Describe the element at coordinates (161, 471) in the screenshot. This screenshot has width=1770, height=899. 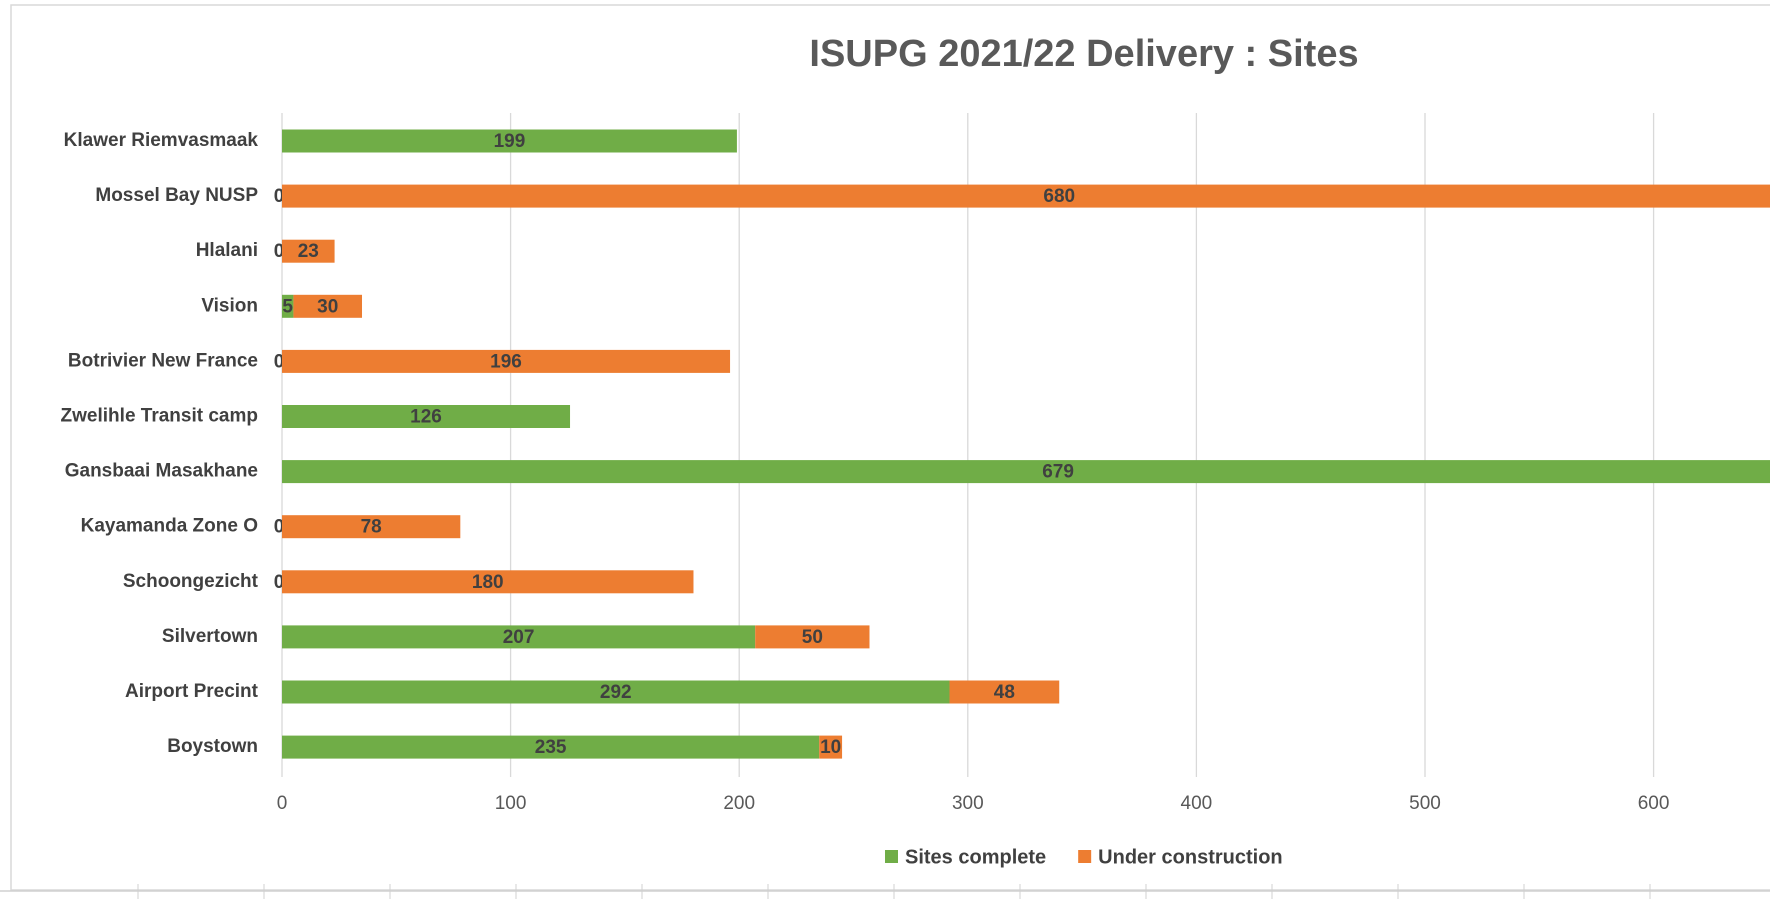
I see `y-tick-label: Gansbaai Masakhane` at that location.